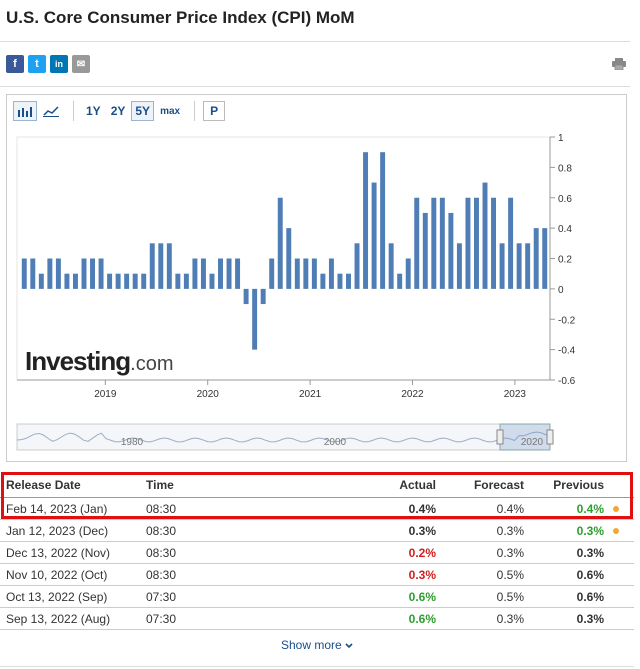  Describe the element at coordinates (283, 437) in the screenshot. I see `navigator-line` at that location.